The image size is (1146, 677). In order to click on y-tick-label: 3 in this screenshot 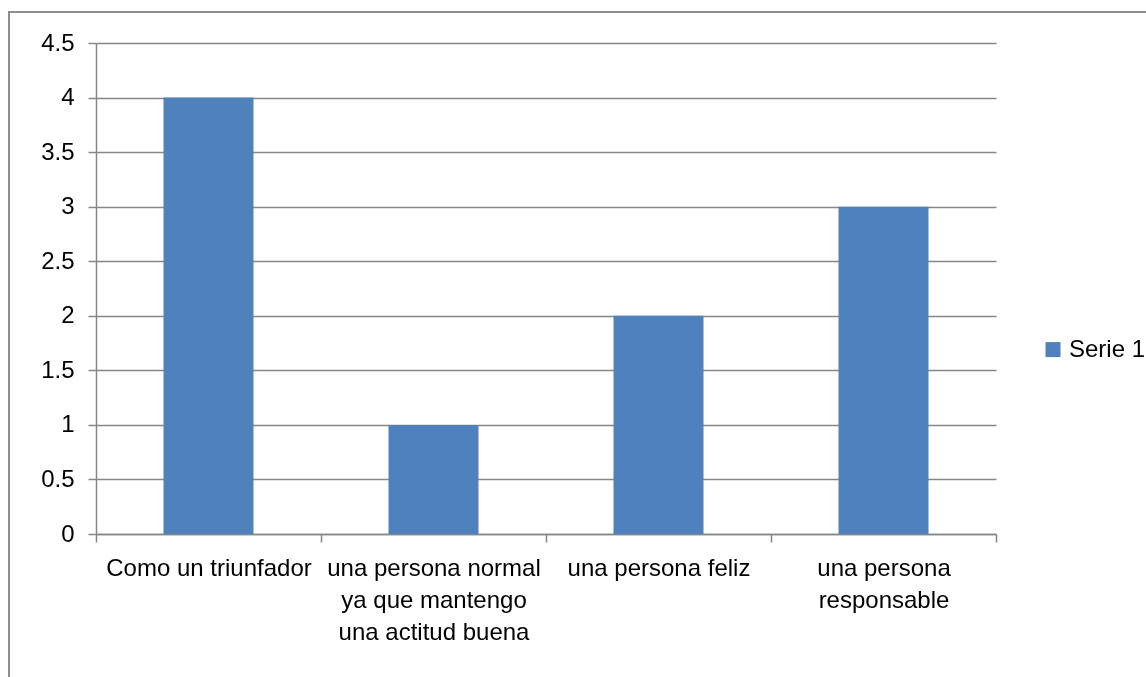, I will do `click(68, 206)`.